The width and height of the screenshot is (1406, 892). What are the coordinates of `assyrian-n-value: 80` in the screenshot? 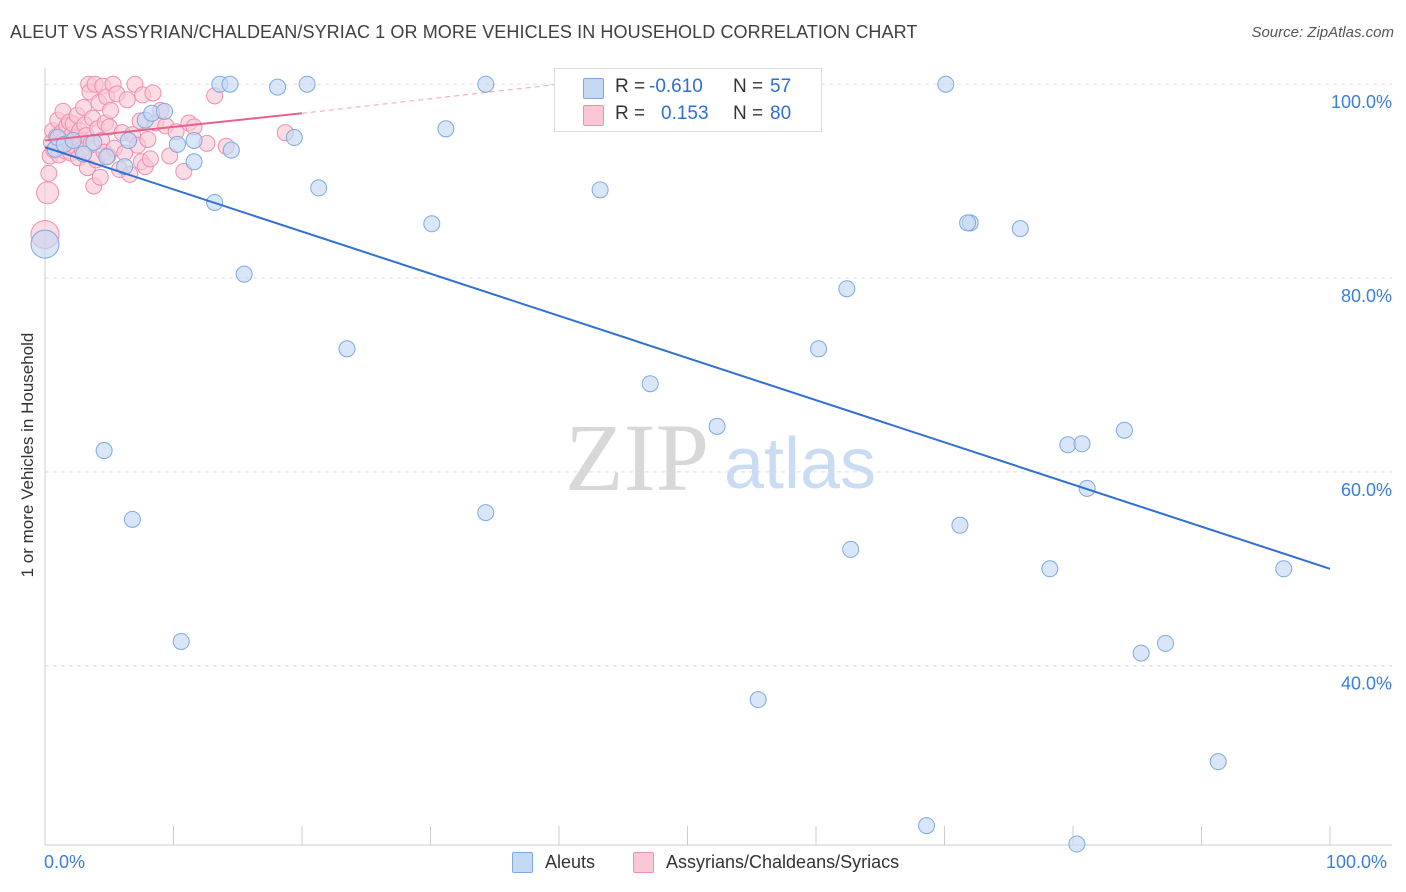 It's located at (781, 113).